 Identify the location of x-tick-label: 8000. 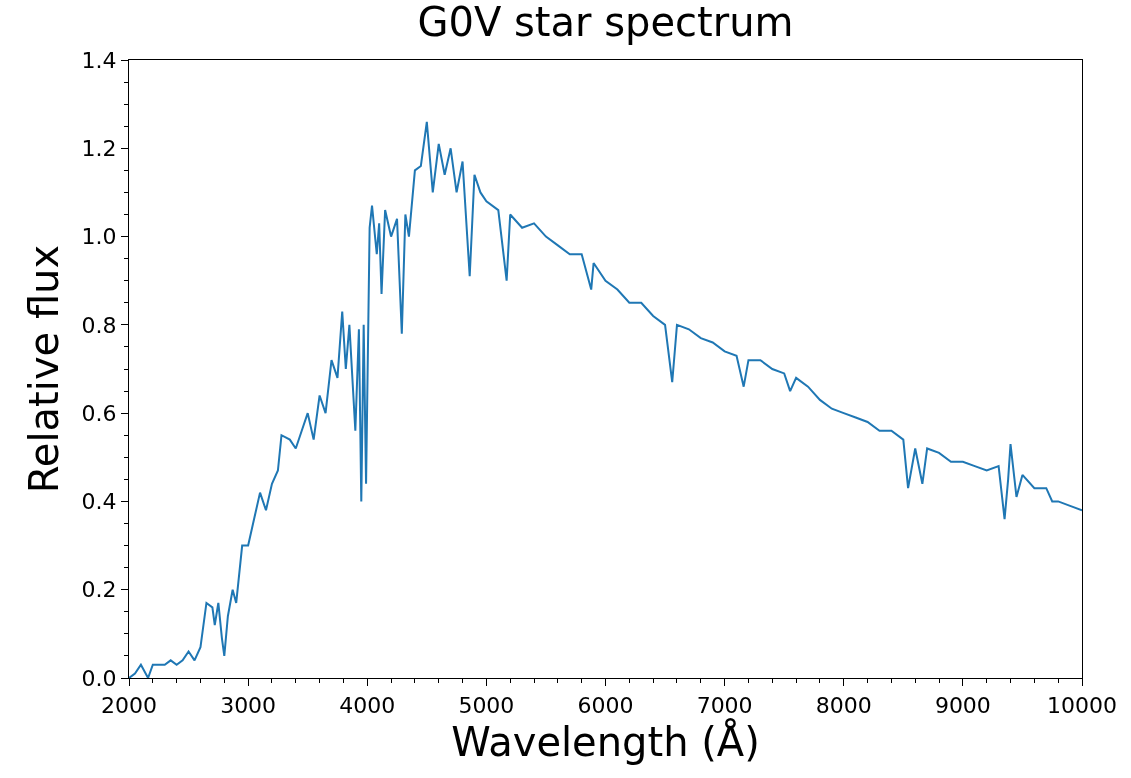
(843, 705).